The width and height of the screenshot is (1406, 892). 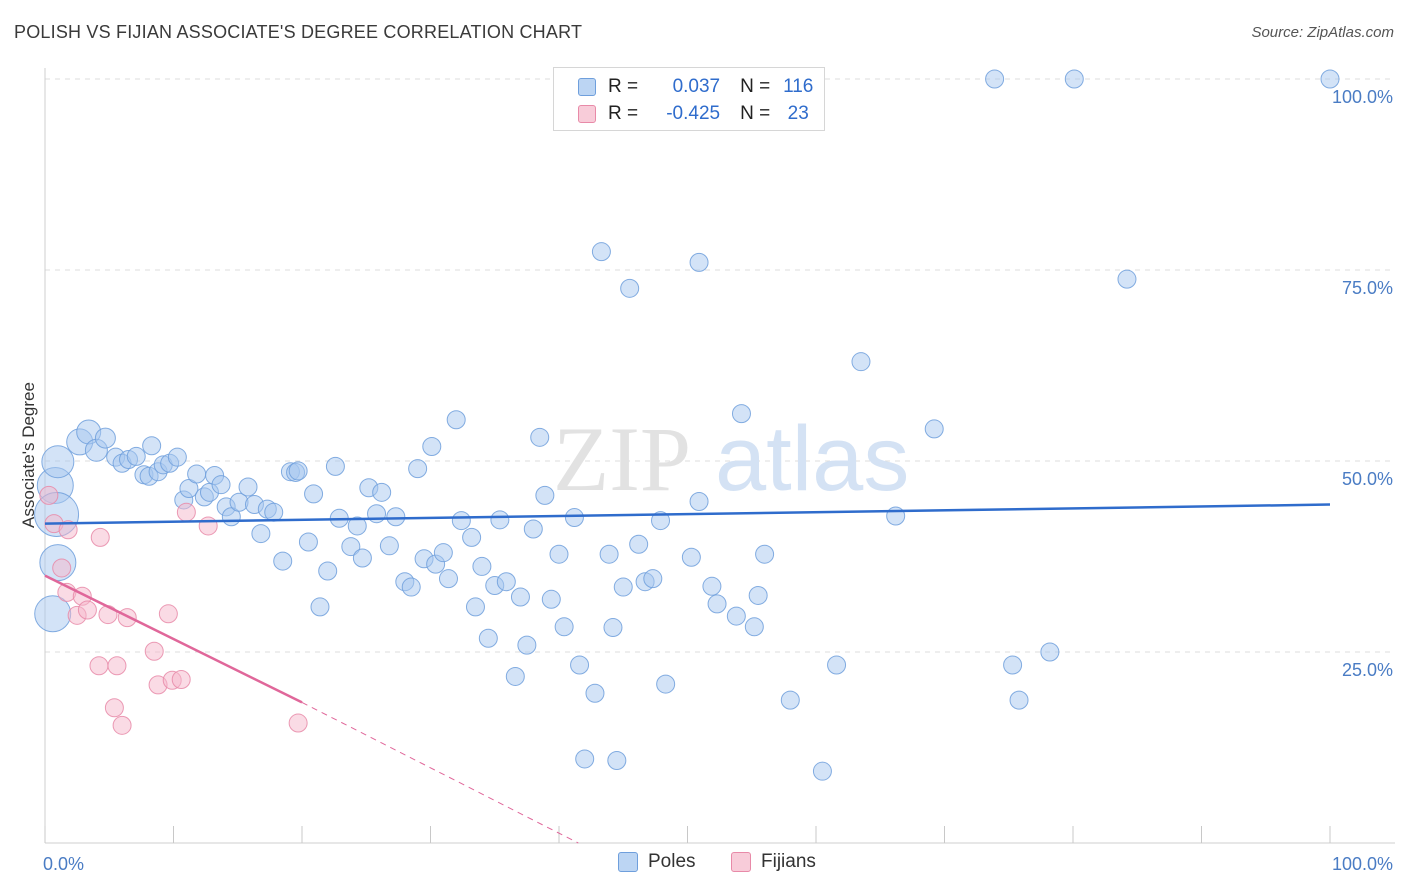 What do you see at coordinates (1367, 479) in the screenshot?
I see `y-tick-label-1: 50.0%` at bounding box center [1367, 479].